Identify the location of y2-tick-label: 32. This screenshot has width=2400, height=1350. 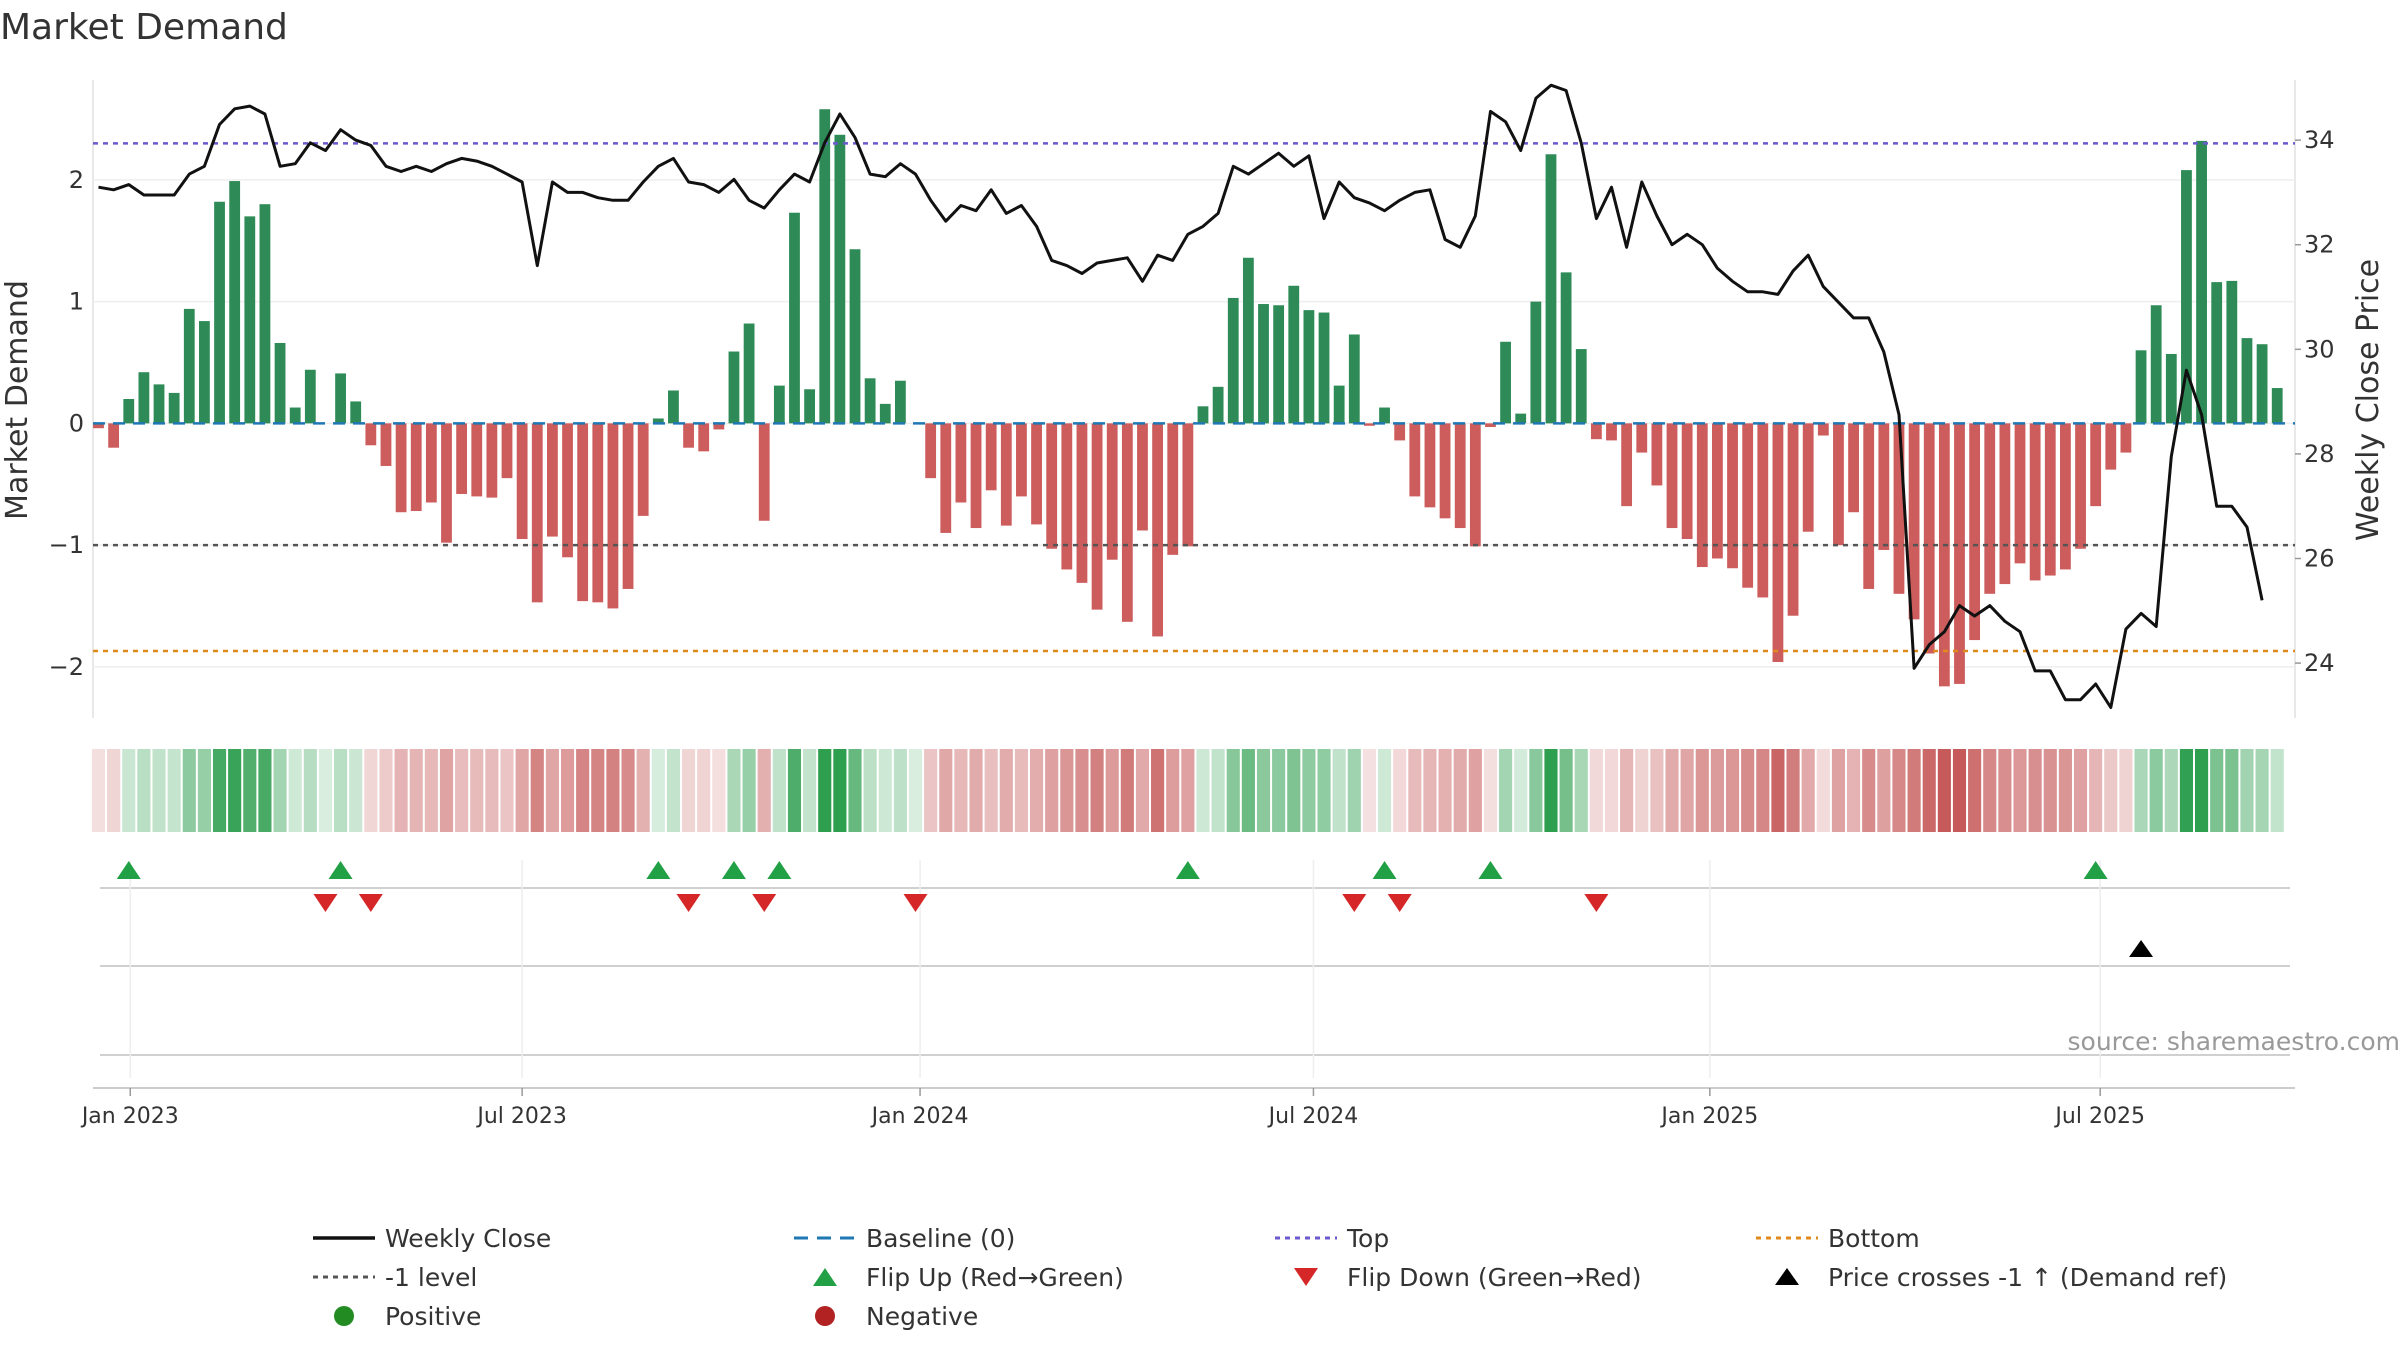
(2319, 245).